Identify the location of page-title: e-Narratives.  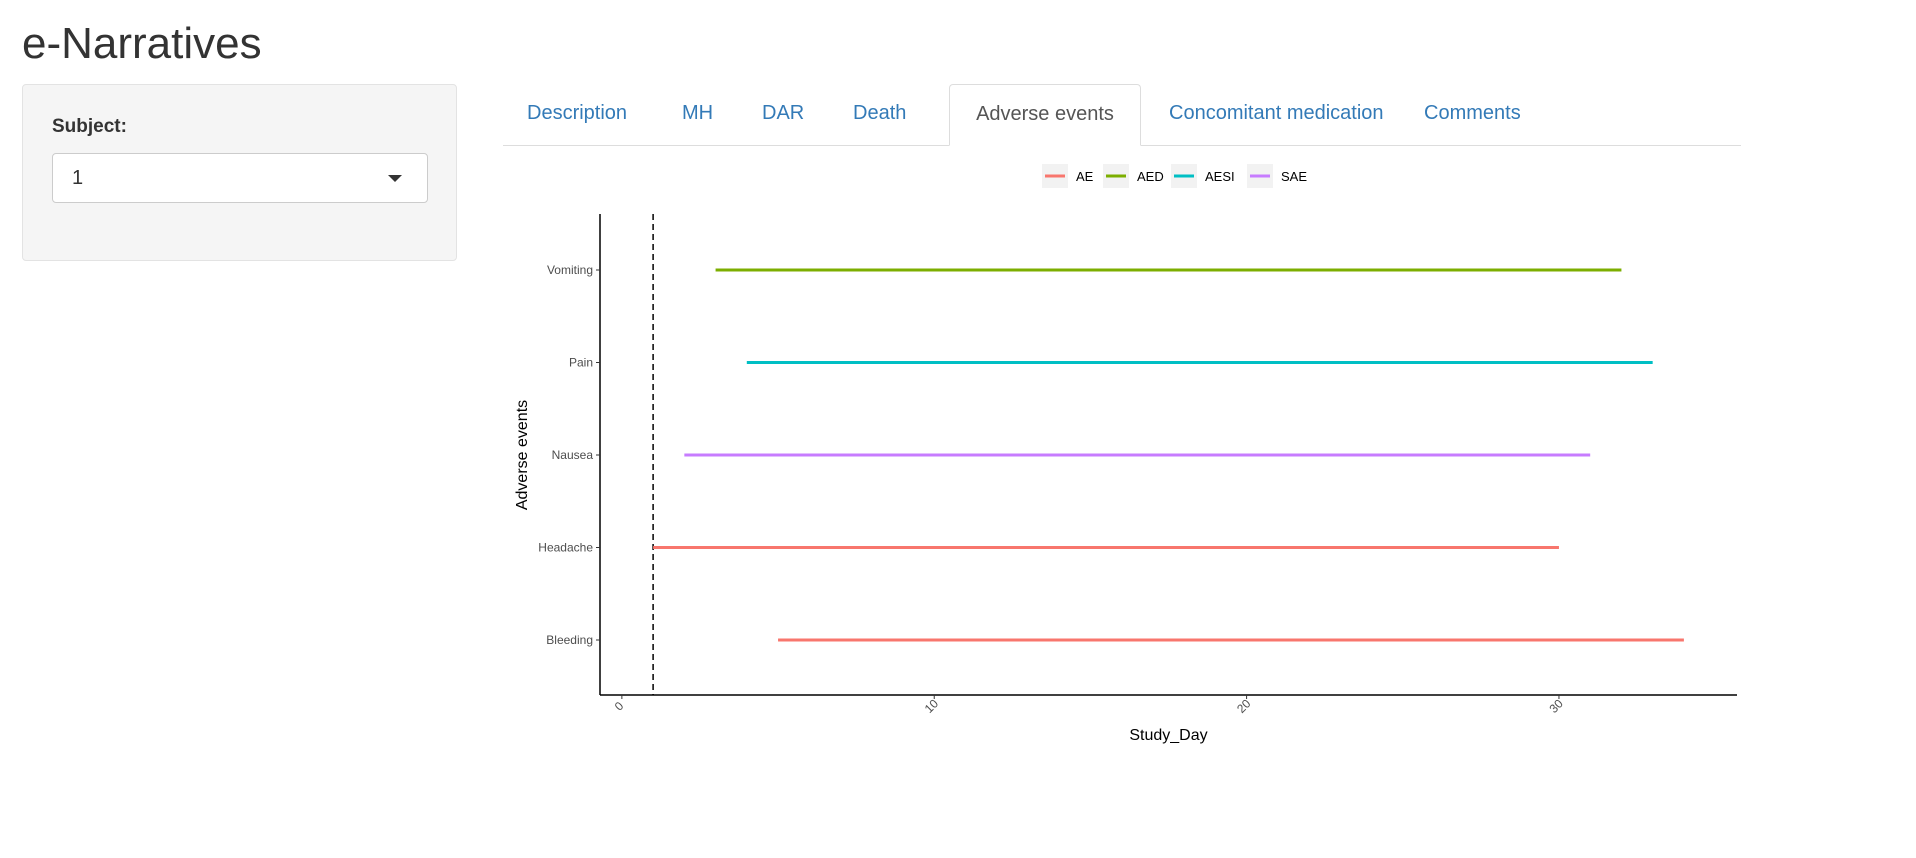
(142, 43).